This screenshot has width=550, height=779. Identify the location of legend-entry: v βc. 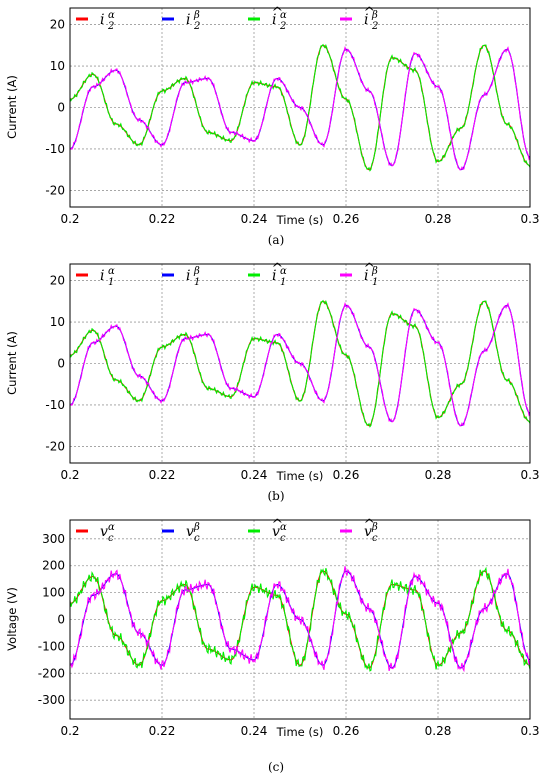
(181, 533).